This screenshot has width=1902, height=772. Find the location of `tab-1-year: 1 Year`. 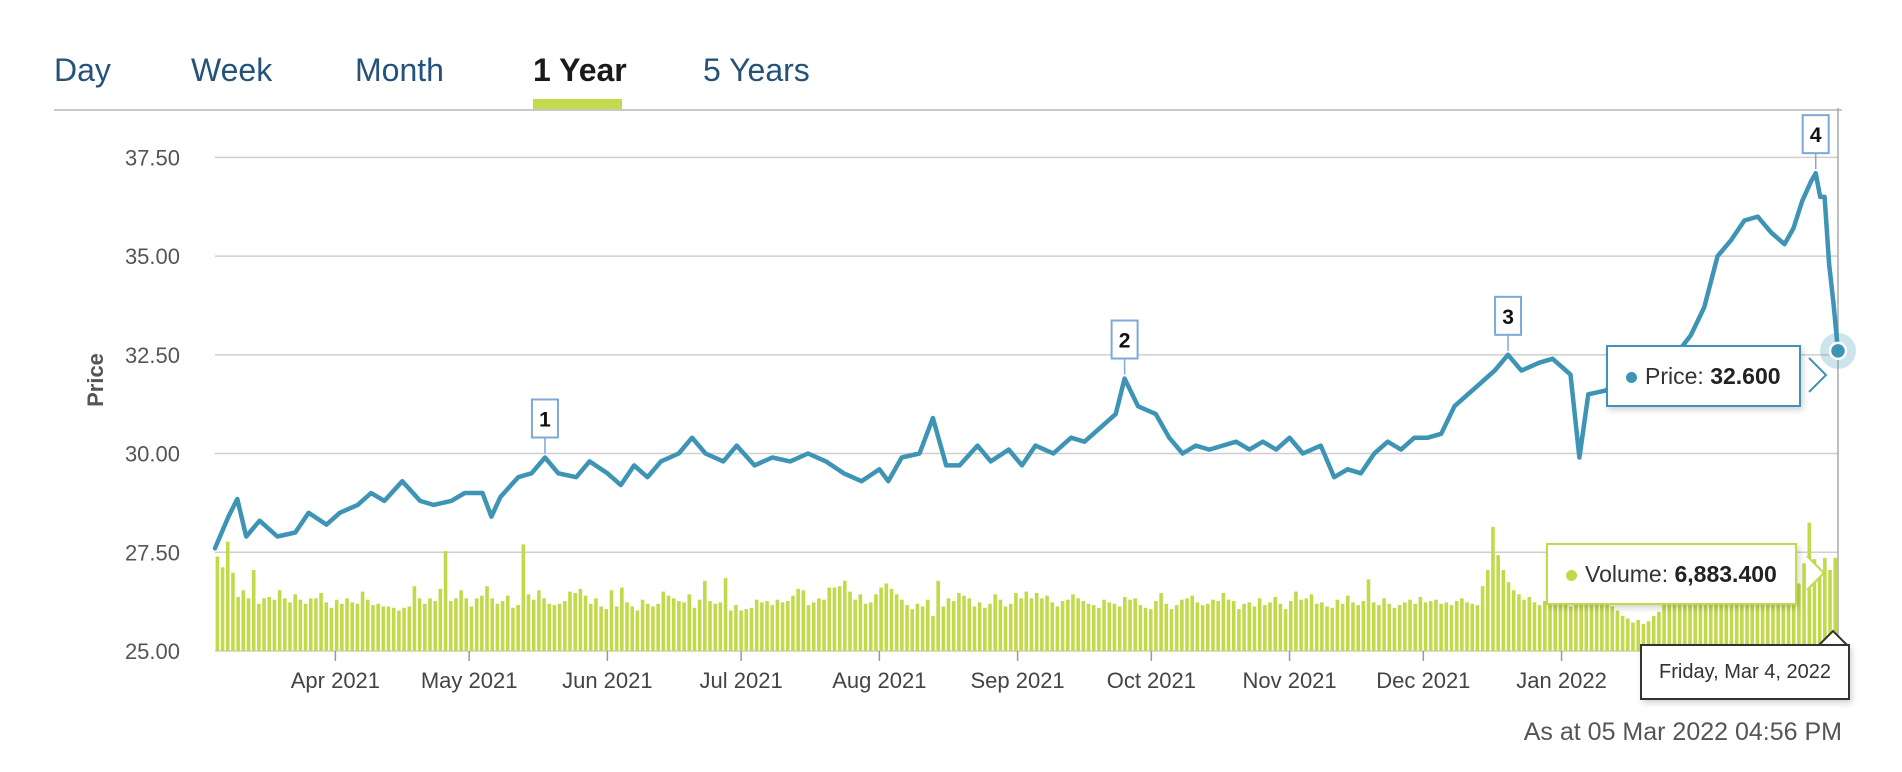

tab-1-year: 1 Year is located at coordinates (580, 70).